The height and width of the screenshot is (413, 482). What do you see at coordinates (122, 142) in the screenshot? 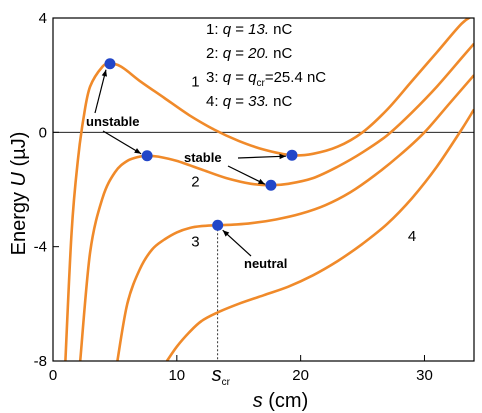
I see `arrow-unstable-2-shaft` at bounding box center [122, 142].